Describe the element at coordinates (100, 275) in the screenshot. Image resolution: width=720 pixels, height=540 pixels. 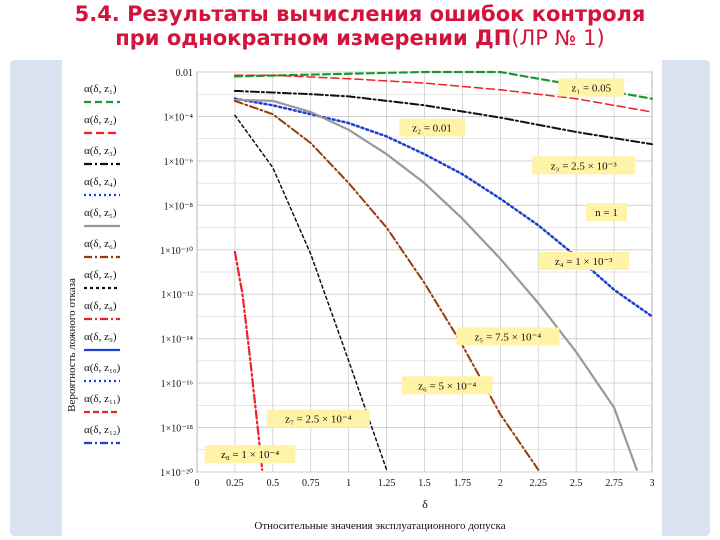
I see `legend-label: α(δ, z₇)` at that location.